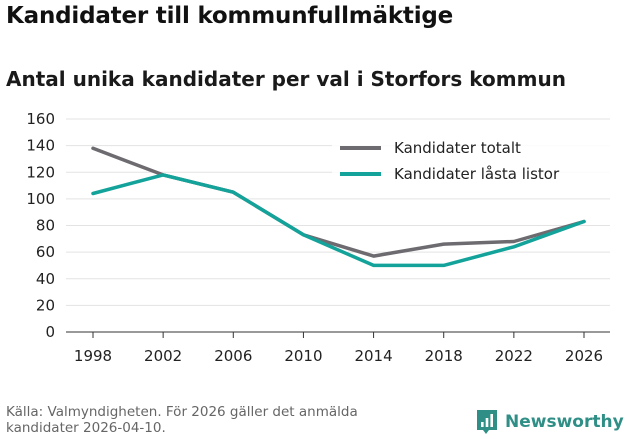 The image size is (631, 439). What do you see at coordinates (93, 356) in the screenshot?
I see `x-tick-label: 1998` at bounding box center [93, 356].